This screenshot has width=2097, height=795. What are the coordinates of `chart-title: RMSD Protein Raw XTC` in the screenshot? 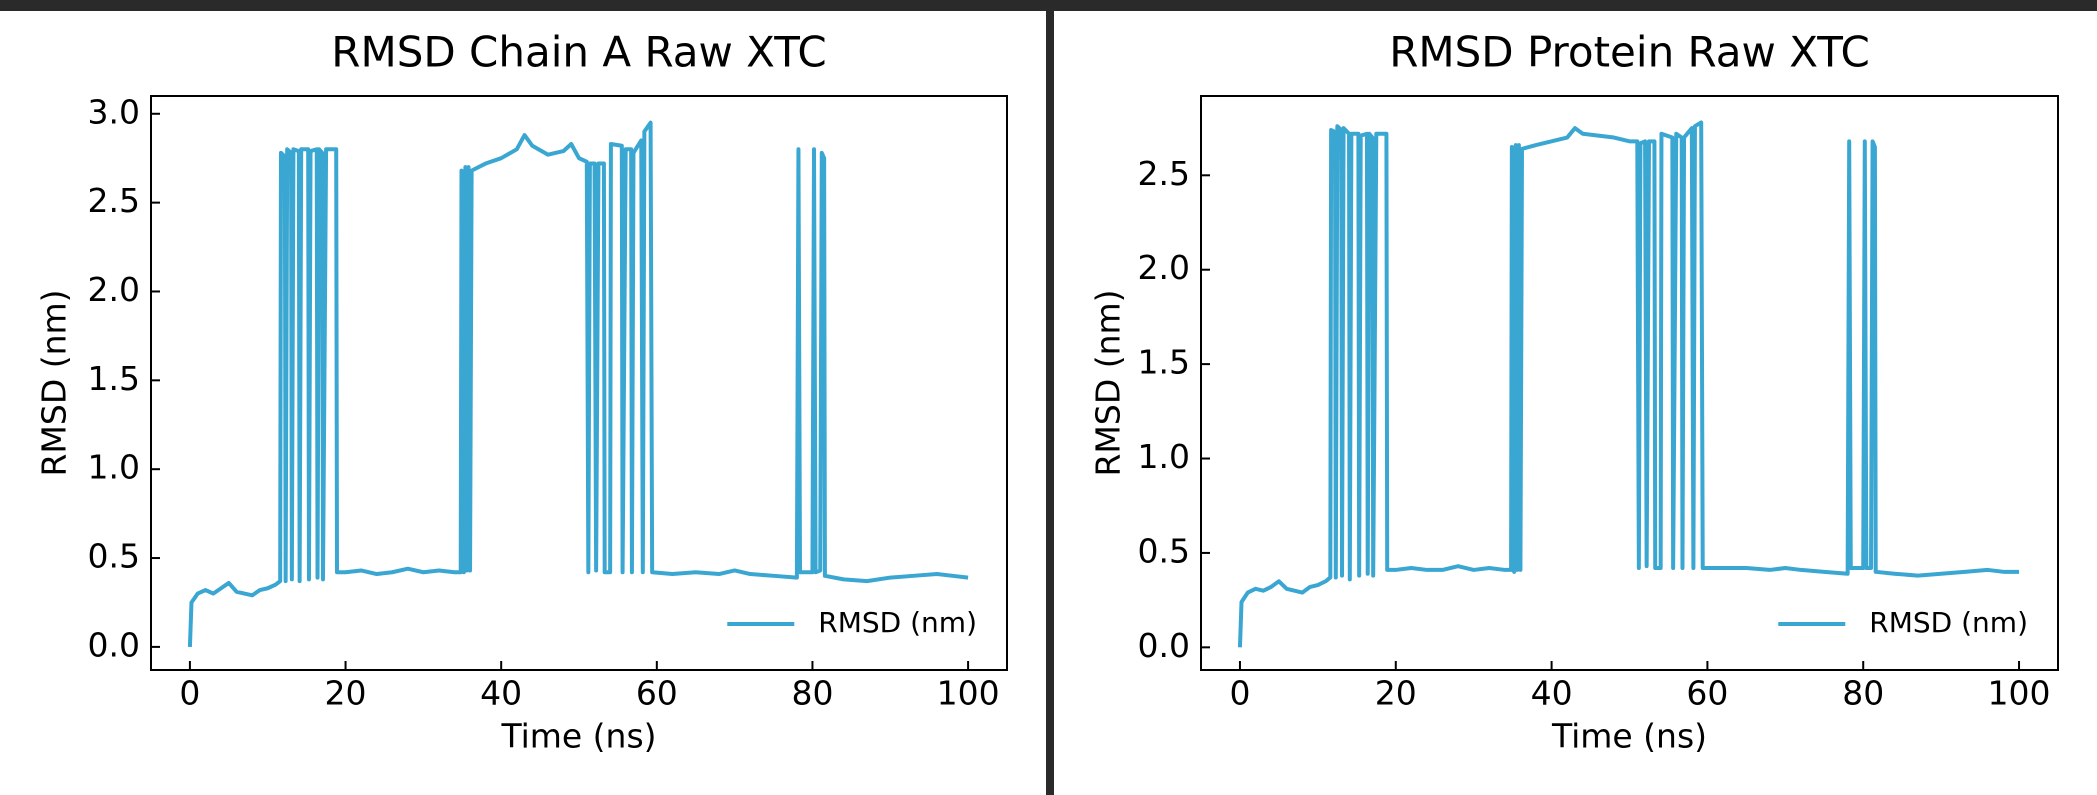 It's located at (1629, 52).